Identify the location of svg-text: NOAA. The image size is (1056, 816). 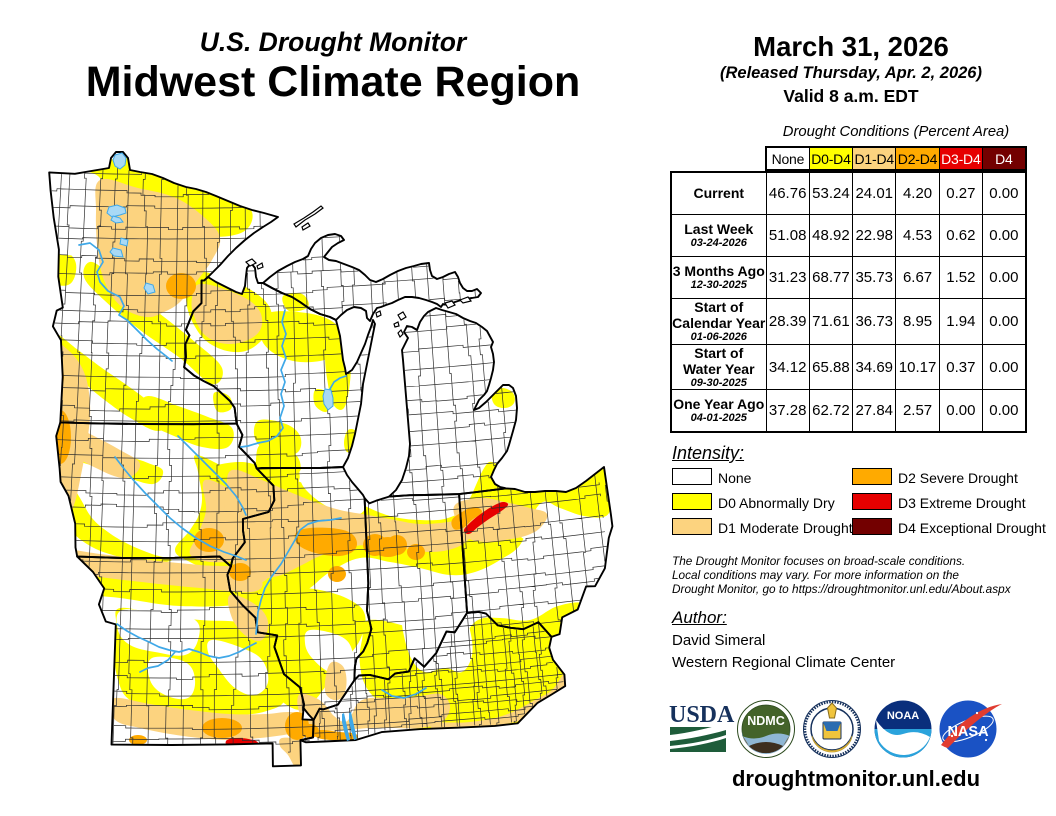
(903, 716).